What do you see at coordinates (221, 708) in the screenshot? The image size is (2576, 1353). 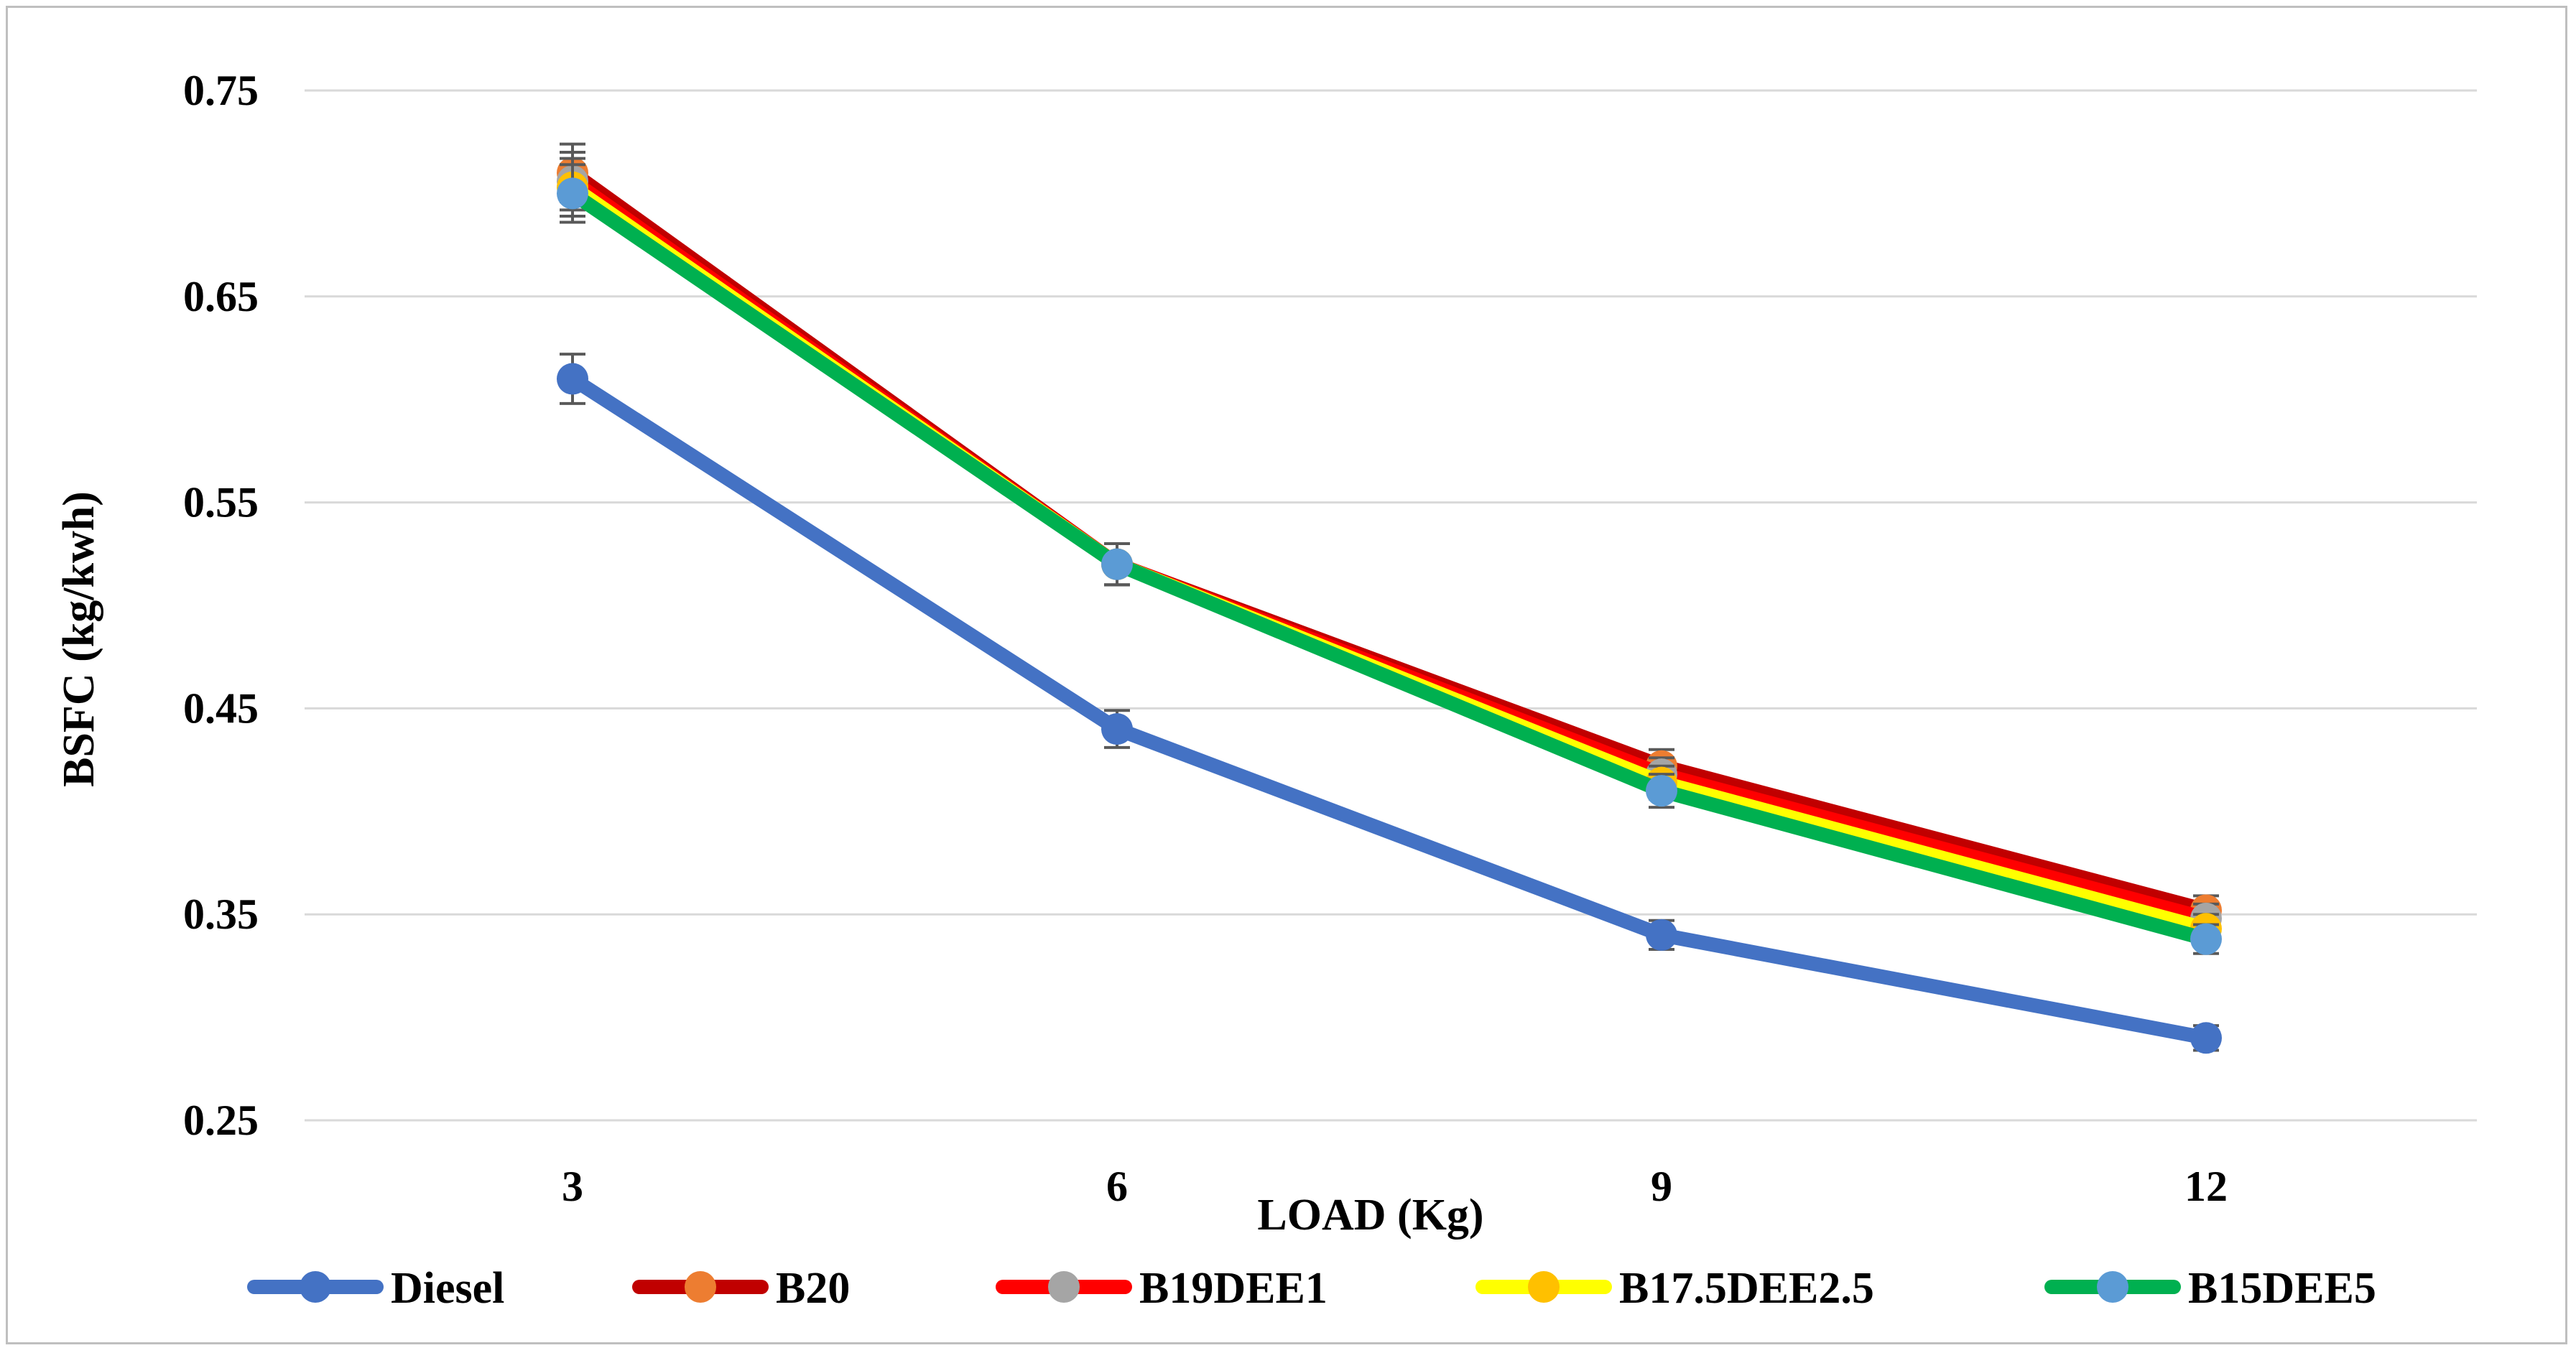 I see `y-tick-label: 0.45` at bounding box center [221, 708].